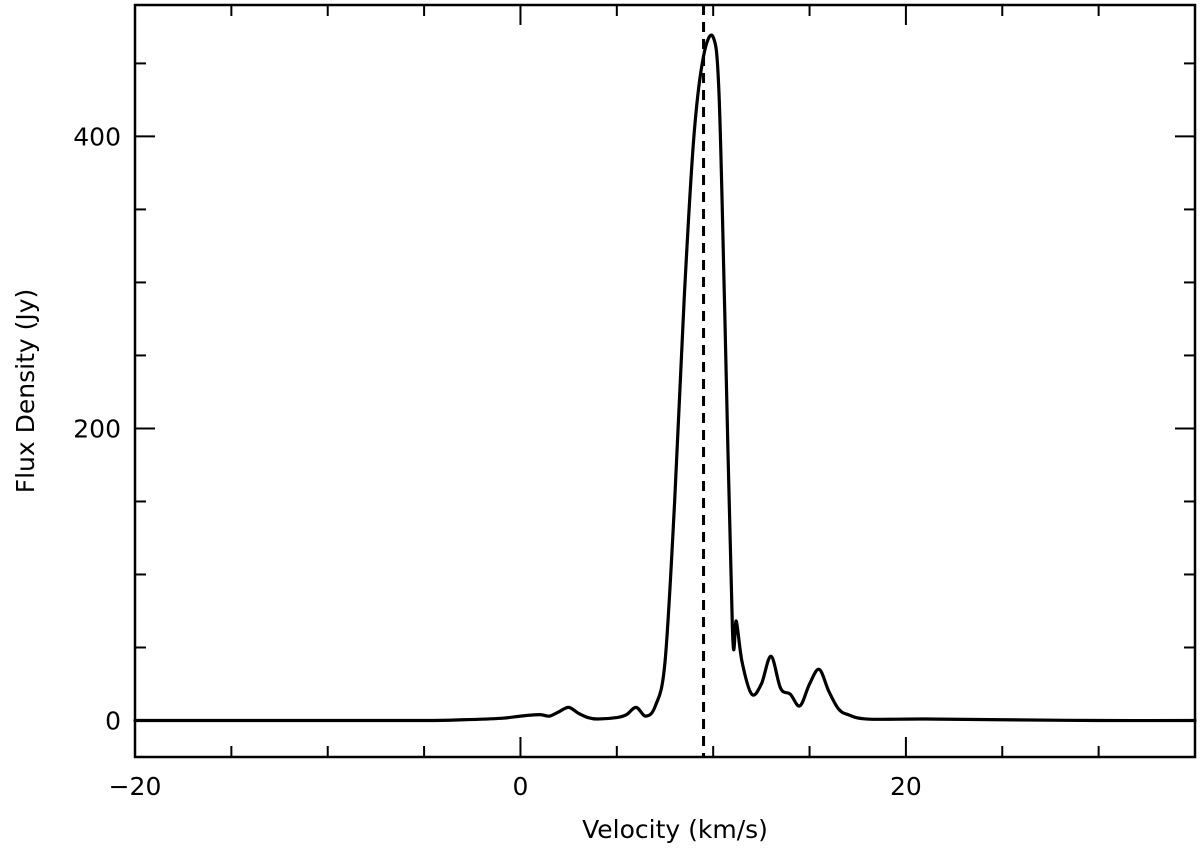  What do you see at coordinates (25, 391) in the screenshot?
I see `y-axis-label: Flux Density (Jy)` at bounding box center [25, 391].